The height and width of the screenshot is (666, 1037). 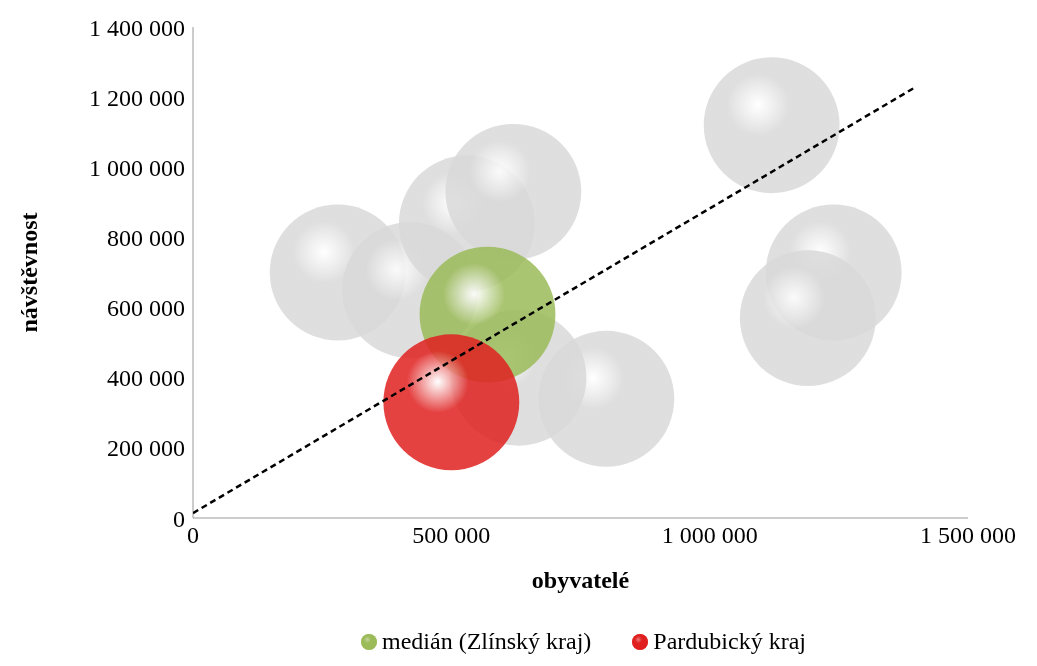 I want to click on y-tick-label: 200 000, so click(x=146, y=448).